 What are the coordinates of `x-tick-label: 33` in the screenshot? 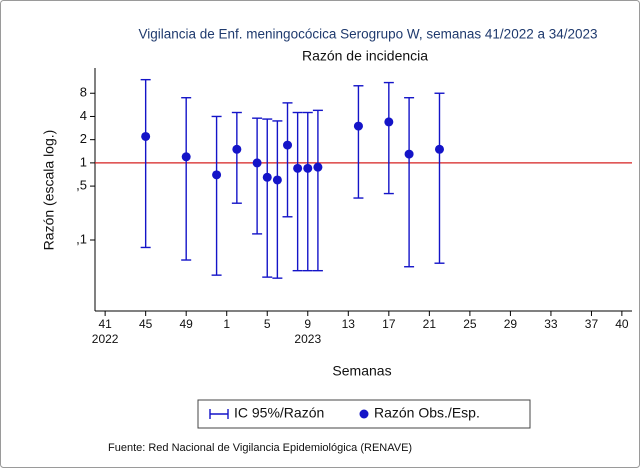 It's located at (551, 324).